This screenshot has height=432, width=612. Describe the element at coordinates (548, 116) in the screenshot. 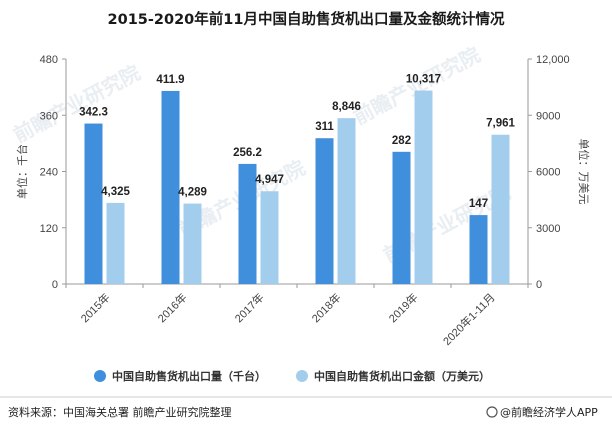

I see `y-right-tick-label: 9000` at that location.